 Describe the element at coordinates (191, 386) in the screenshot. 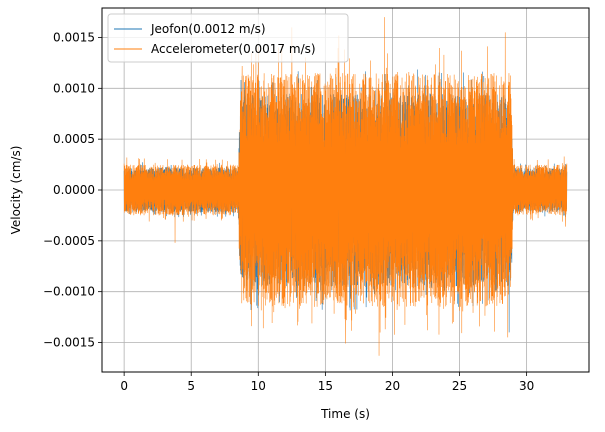

I see `x-tick-label: 5` at that location.